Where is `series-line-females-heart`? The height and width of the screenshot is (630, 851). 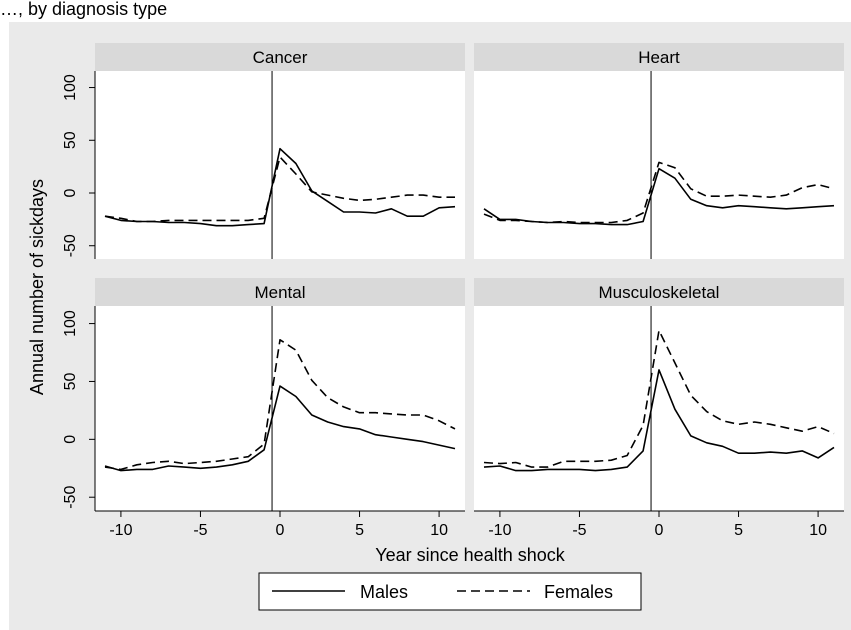 series-line-females-heart is located at coordinates (659, 192).